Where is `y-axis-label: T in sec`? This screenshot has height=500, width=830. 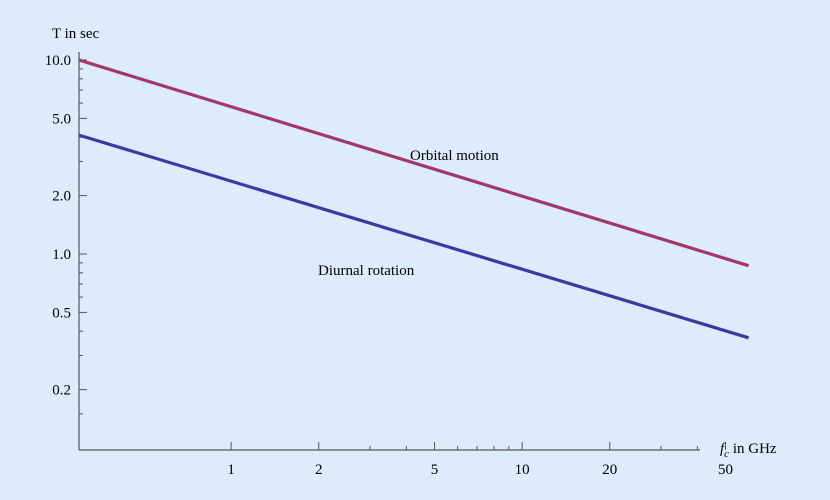 y-axis-label: T in sec is located at coordinates (76, 34).